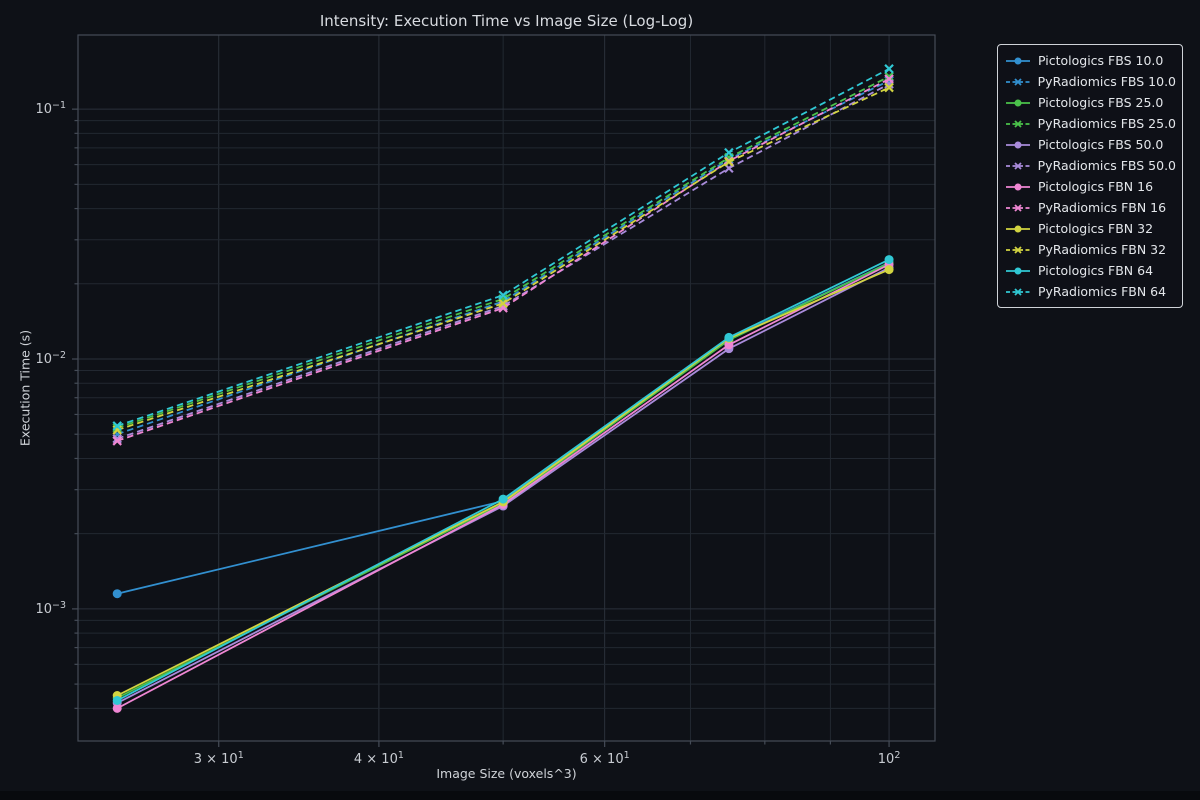  I want to click on legend-item-label: Pictologics FBN 64, so click(1096, 270).